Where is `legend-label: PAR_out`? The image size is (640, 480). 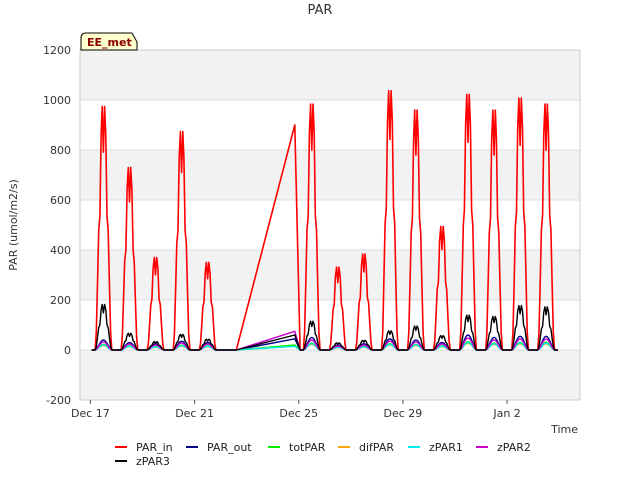
legend-label: PAR_out is located at coordinates (229, 447).